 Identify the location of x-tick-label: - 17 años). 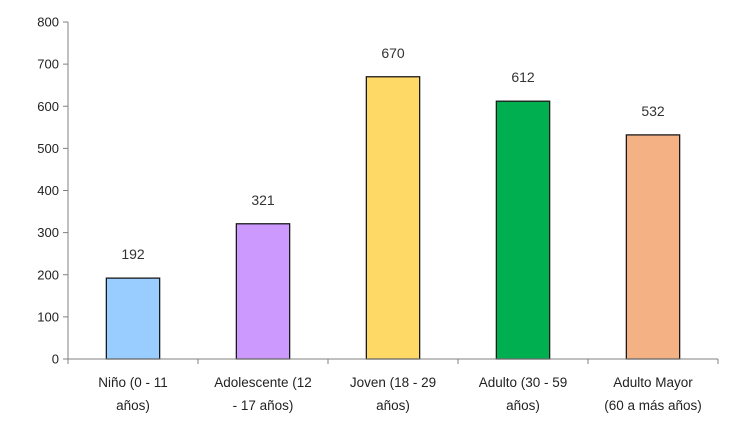
(263, 405).